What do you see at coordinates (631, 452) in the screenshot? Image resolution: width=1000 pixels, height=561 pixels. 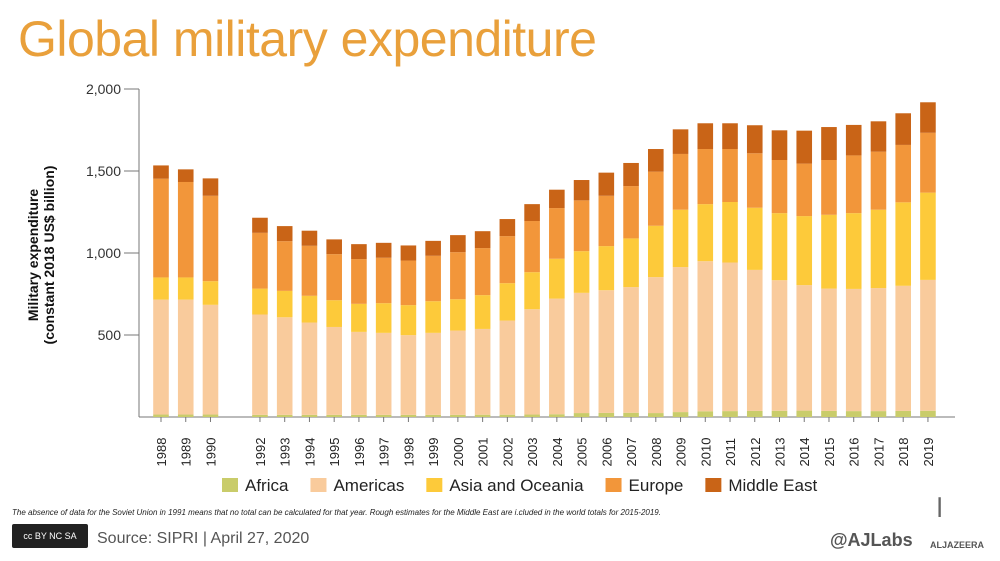 I see `x-tick-label: 2007` at bounding box center [631, 452].